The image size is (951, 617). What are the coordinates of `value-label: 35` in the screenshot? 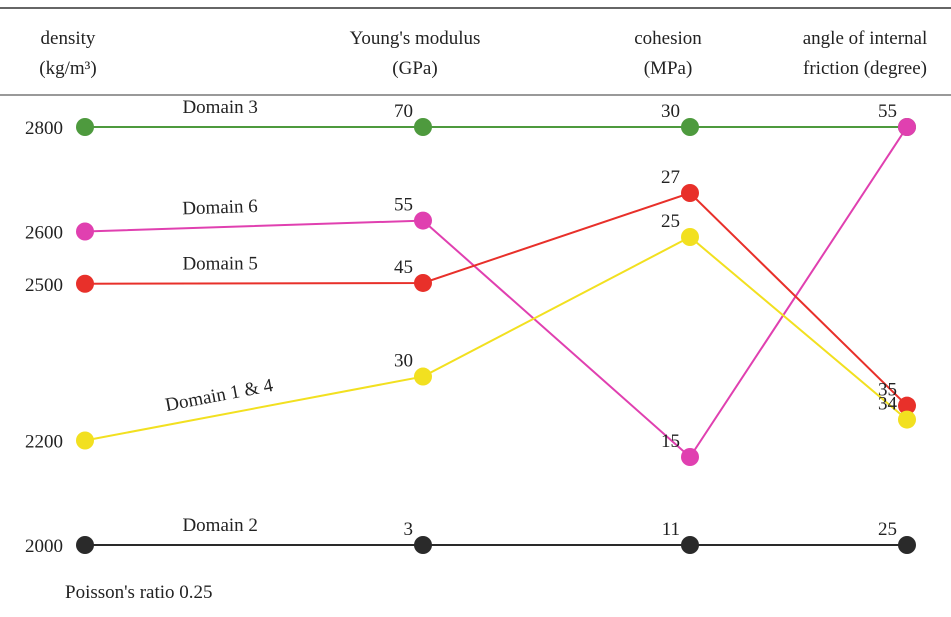 It's located at (887, 390).